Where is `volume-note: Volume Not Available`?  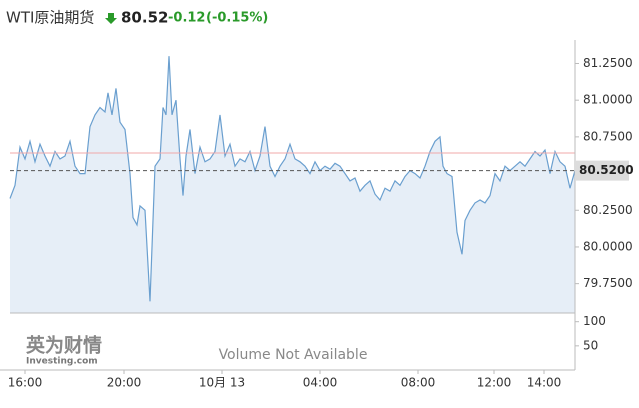 volume-note: Volume Not Available is located at coordinates (293, 355).